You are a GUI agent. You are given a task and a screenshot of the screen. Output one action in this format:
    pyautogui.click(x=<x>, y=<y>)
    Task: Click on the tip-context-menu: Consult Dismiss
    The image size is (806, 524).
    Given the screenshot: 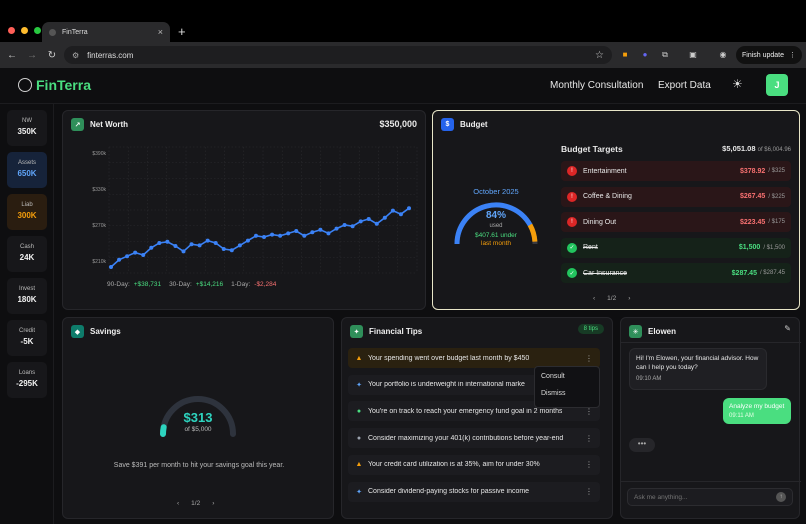 What is the action you would take?
    pyautogui.click(x=567, y=387)
    